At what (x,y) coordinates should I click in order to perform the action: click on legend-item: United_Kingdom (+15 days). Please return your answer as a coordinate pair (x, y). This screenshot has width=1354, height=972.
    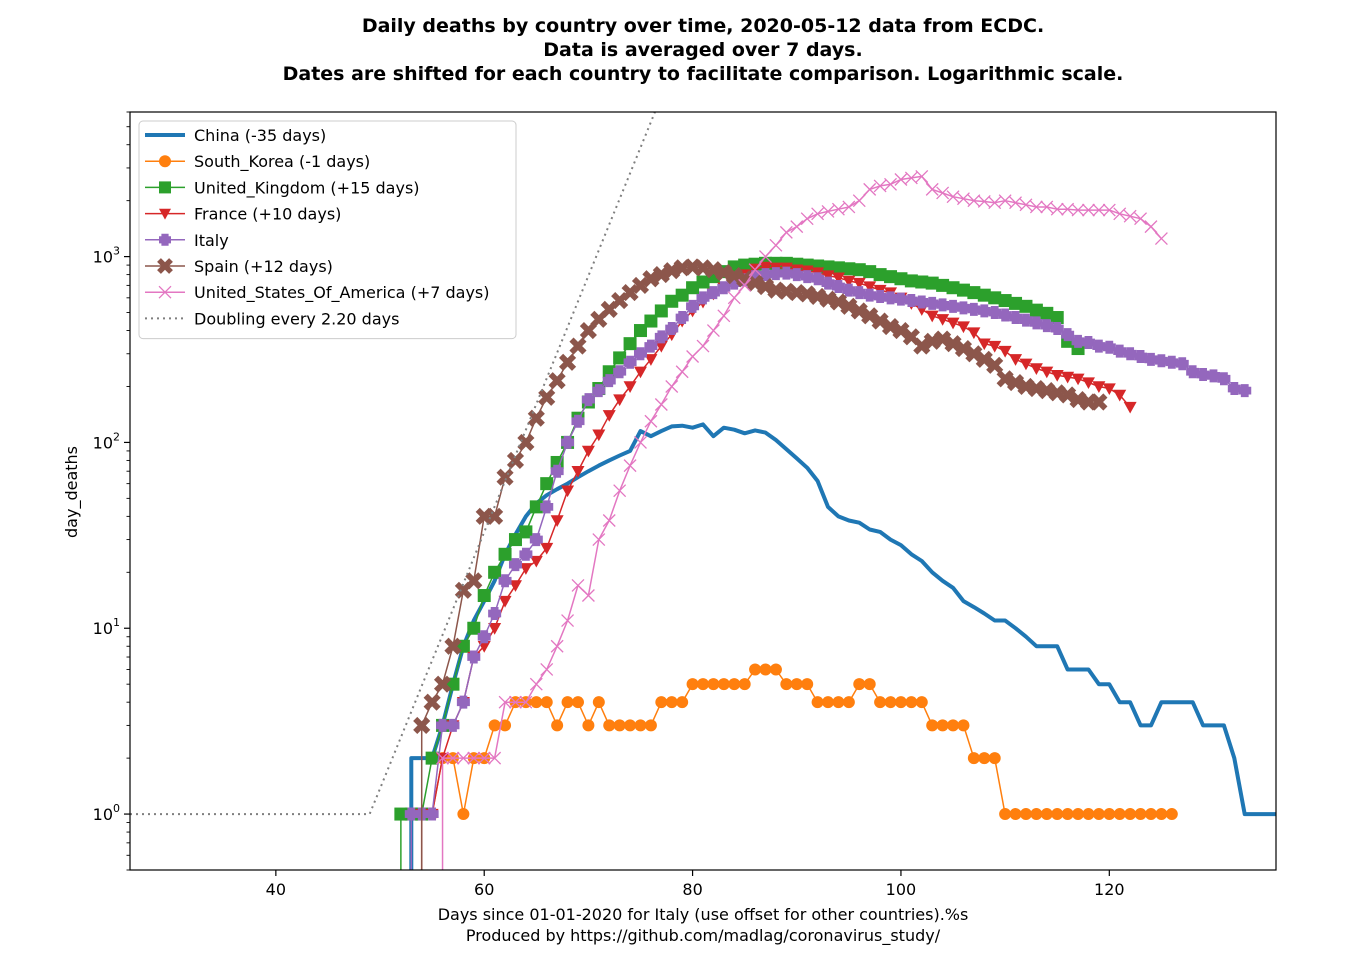
    Looking at the image, I should click on (282, 188).